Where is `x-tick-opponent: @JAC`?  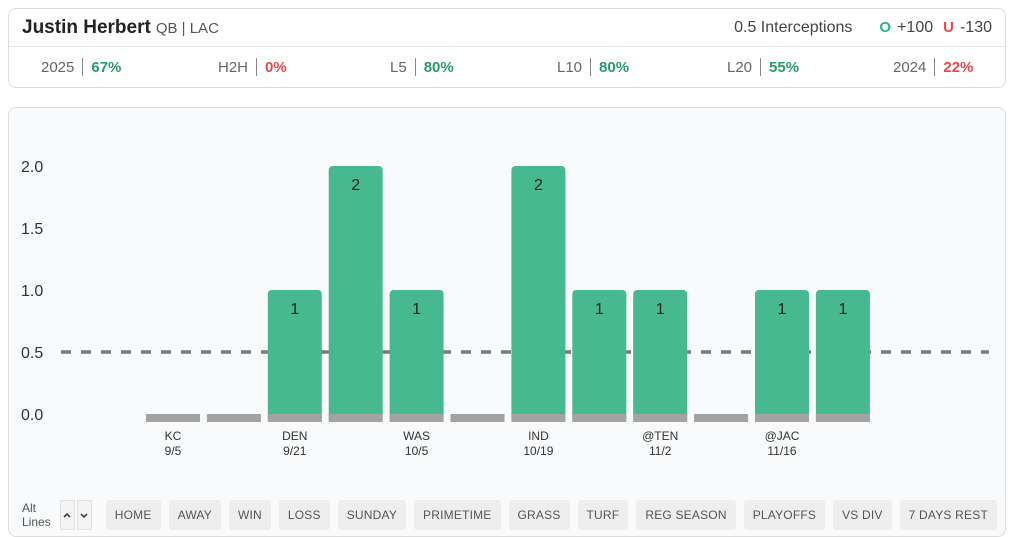
x-tick-opponent: @JAC is located at coordinates (782, 436).